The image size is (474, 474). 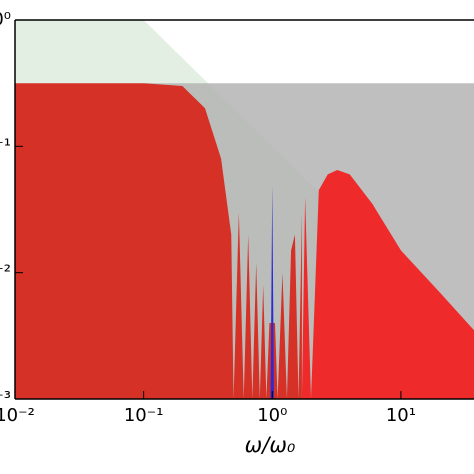 I want to click on y-tick-label: 10⁻³, so click(x=5, y=398).